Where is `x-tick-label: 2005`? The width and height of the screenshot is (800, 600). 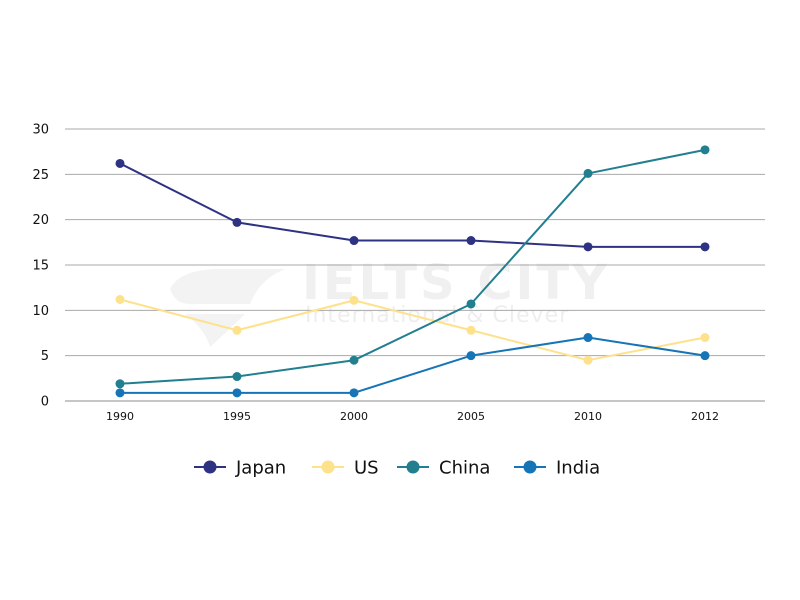
x-tick-label: 2005 is located at coordinates (471, 416).